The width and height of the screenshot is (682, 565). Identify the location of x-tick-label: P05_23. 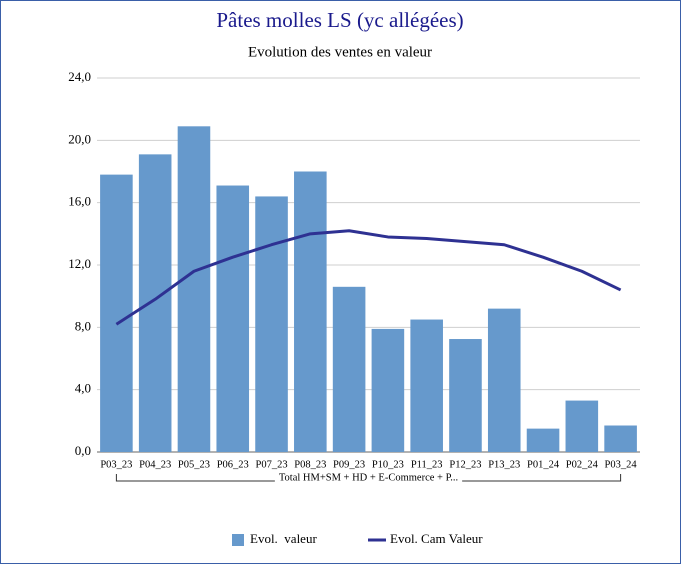
(194, 464).